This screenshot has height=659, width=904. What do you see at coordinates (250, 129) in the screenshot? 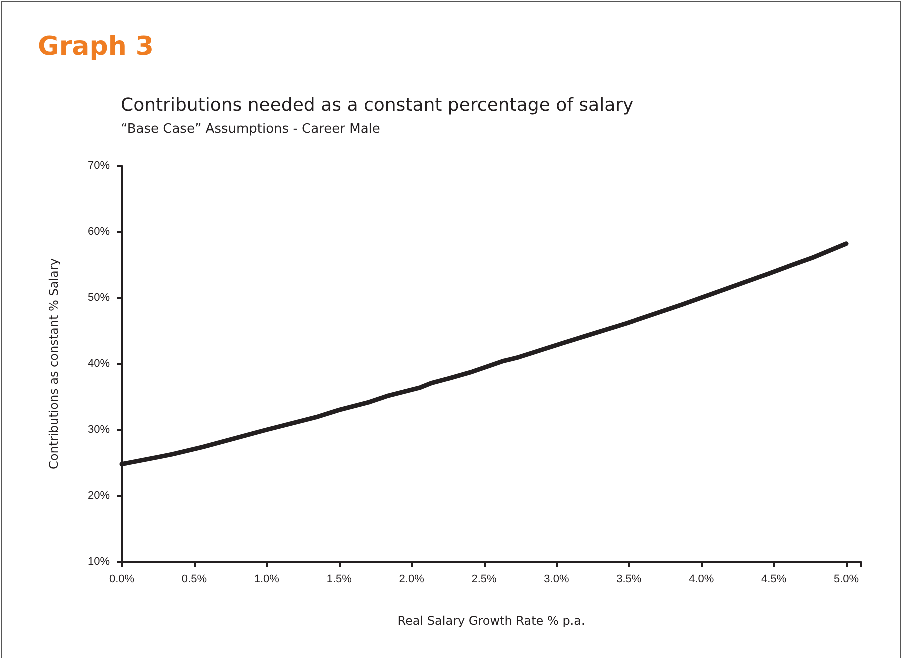
I see `chart-subtitle: “Base Case” Assumptions - Career Male` at bounding box center [250, 129].